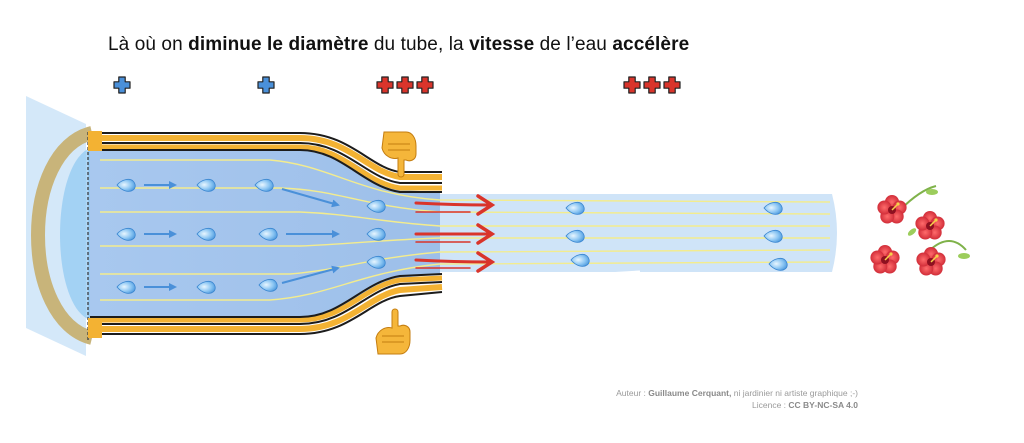  What do you see at coordinates (455, 233) in the screenshot?
I see `fast-flow-arrows` at bounding box center [455, 233].